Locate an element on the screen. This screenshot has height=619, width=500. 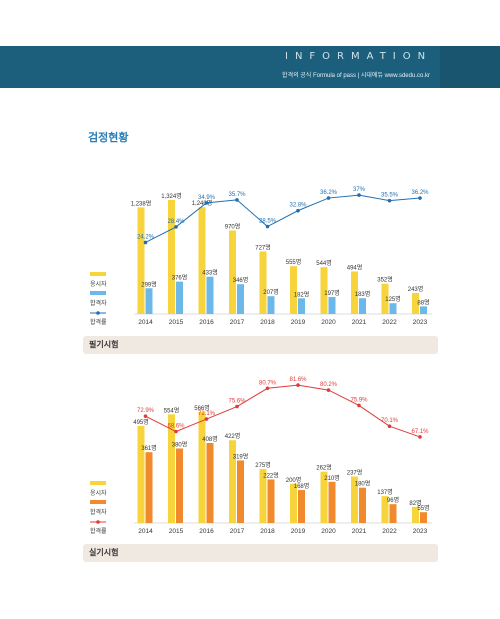
written-passer-label: 182명 is located at coordinates (302, 294).